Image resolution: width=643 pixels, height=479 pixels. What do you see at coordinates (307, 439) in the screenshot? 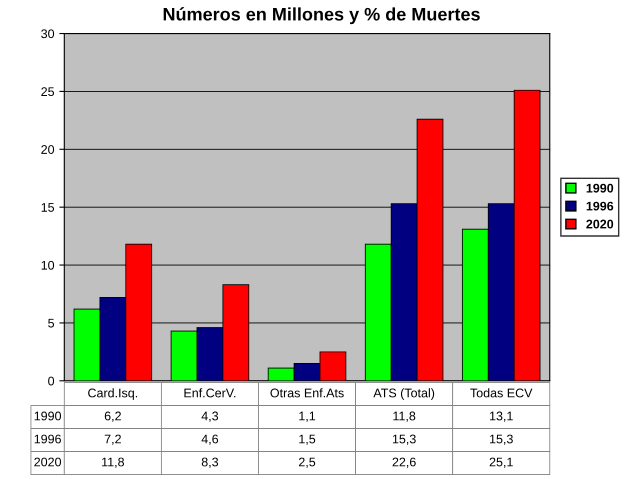
I see `data-label: 1,5` at bounding box center [307, 439].